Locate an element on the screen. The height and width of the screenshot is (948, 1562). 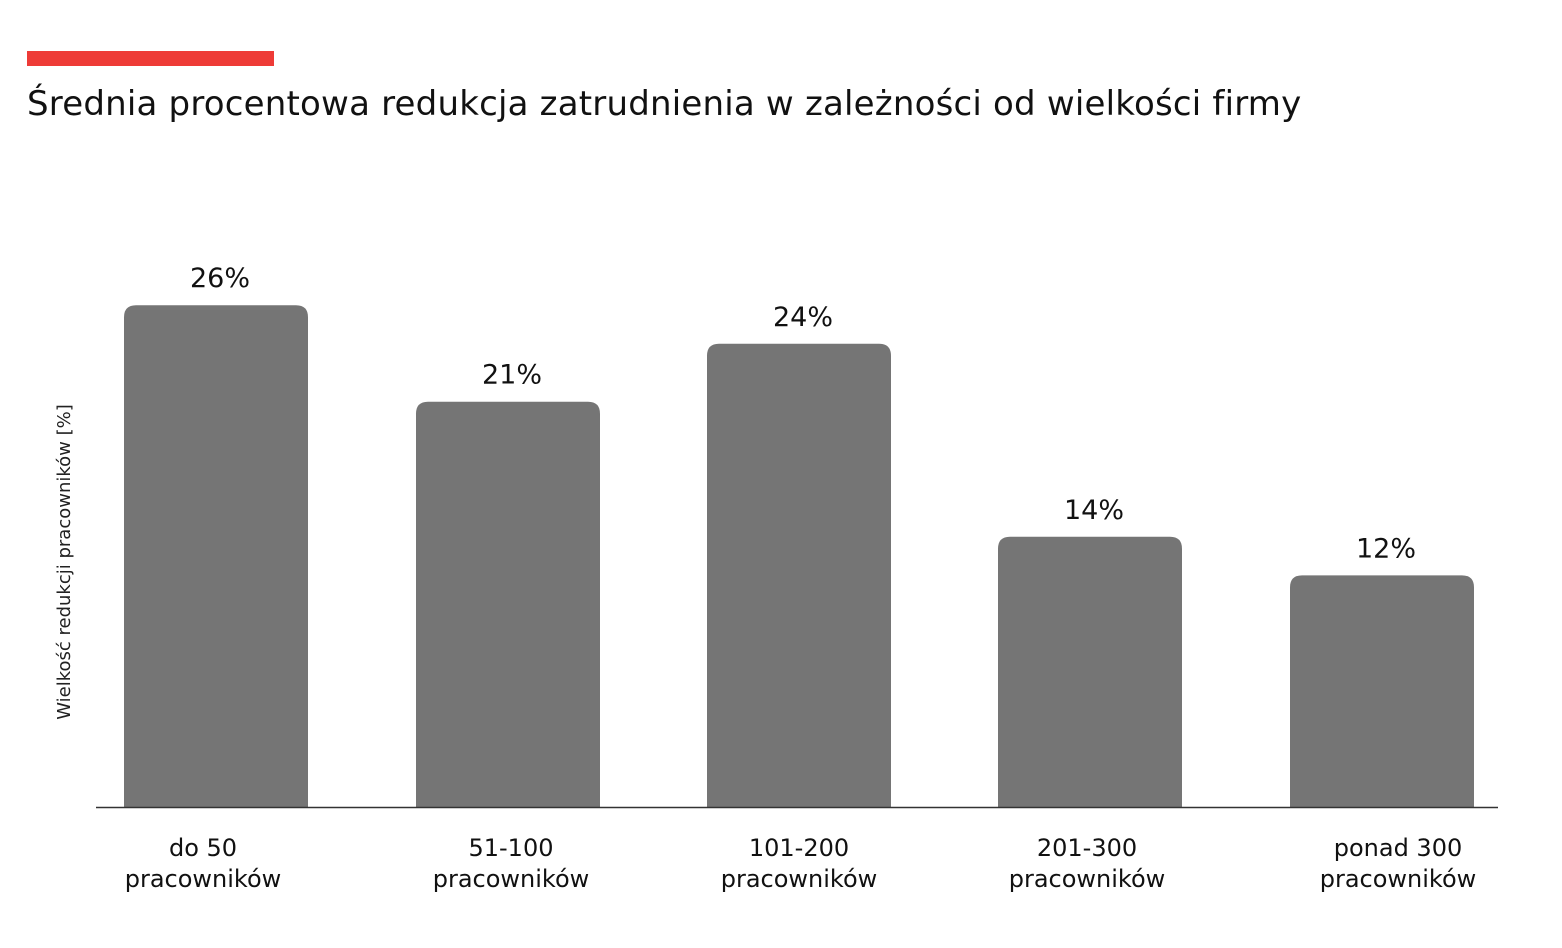
title-accent-bar is located at coordinates (150, 58).